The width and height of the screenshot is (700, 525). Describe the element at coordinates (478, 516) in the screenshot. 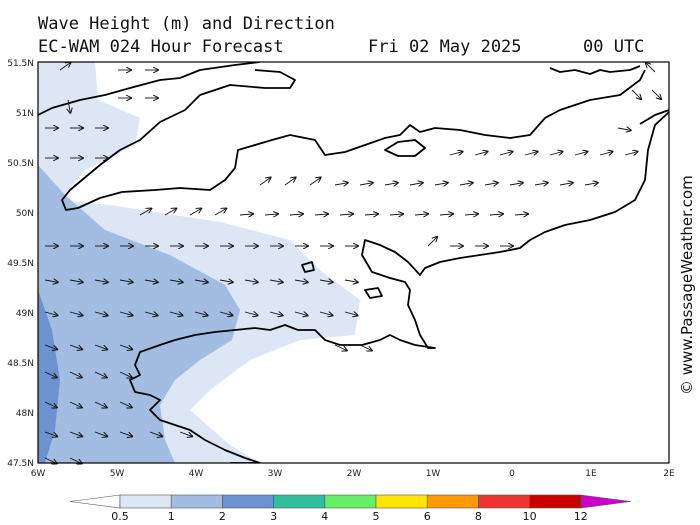

I see `legend-label: 8` at that location.